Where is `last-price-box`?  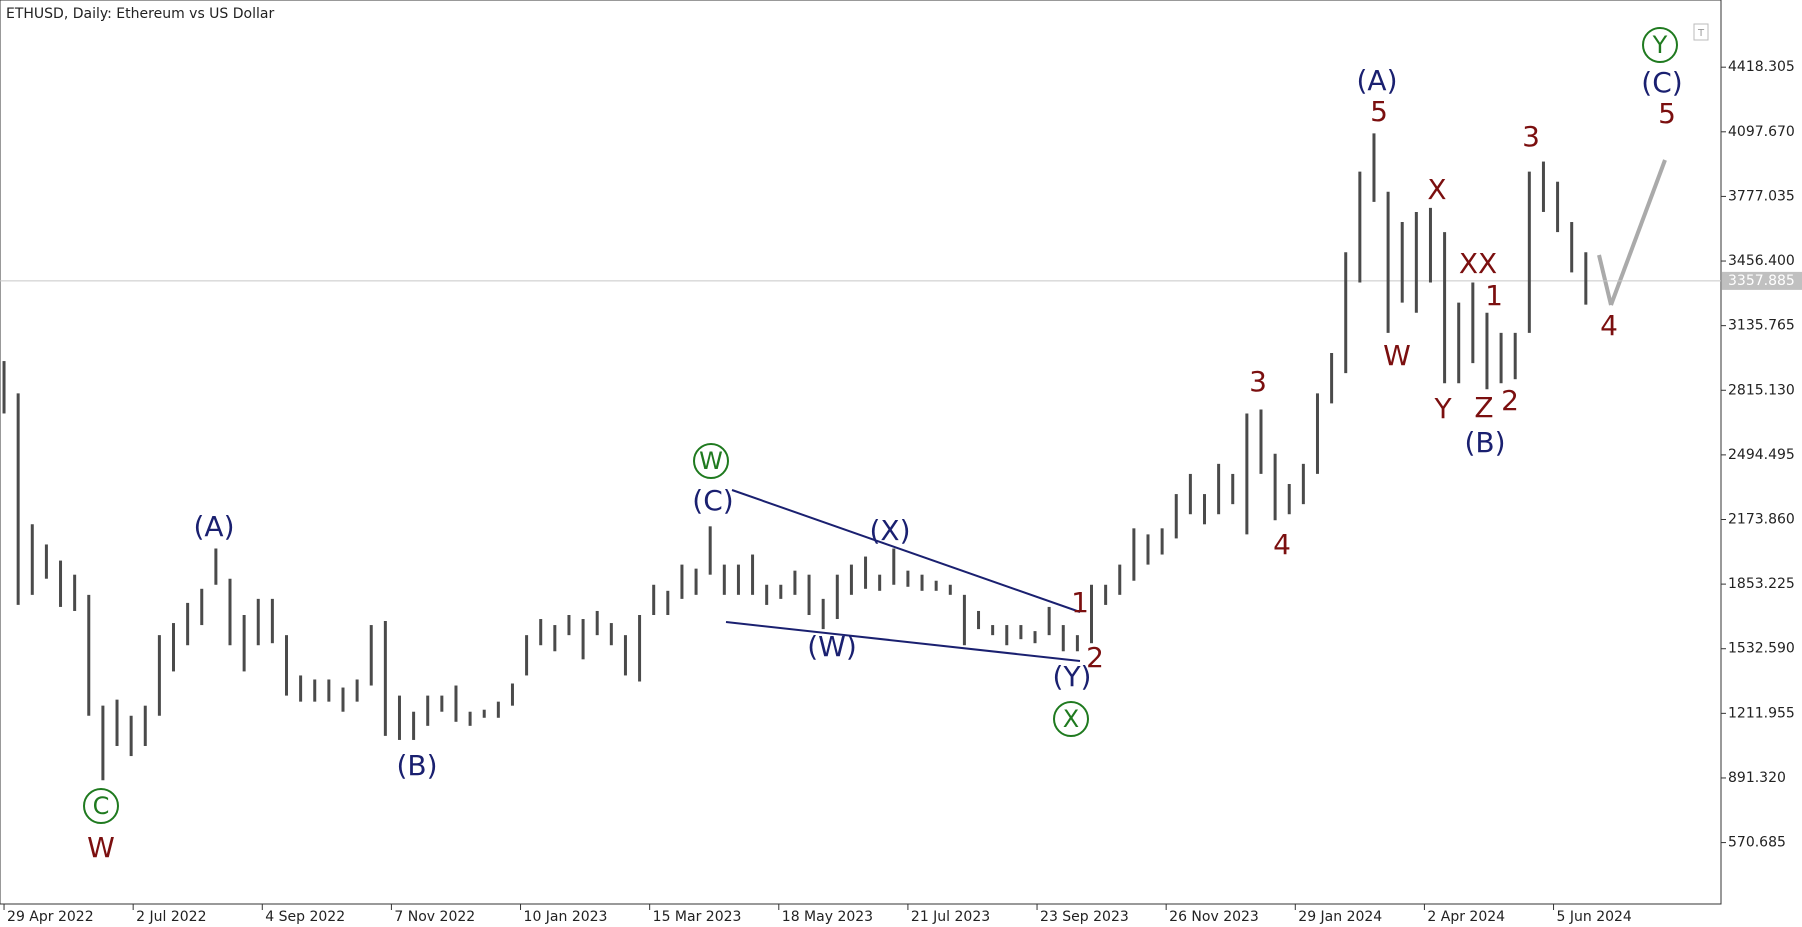 last-price-box is located at coordinates (1762, 280).